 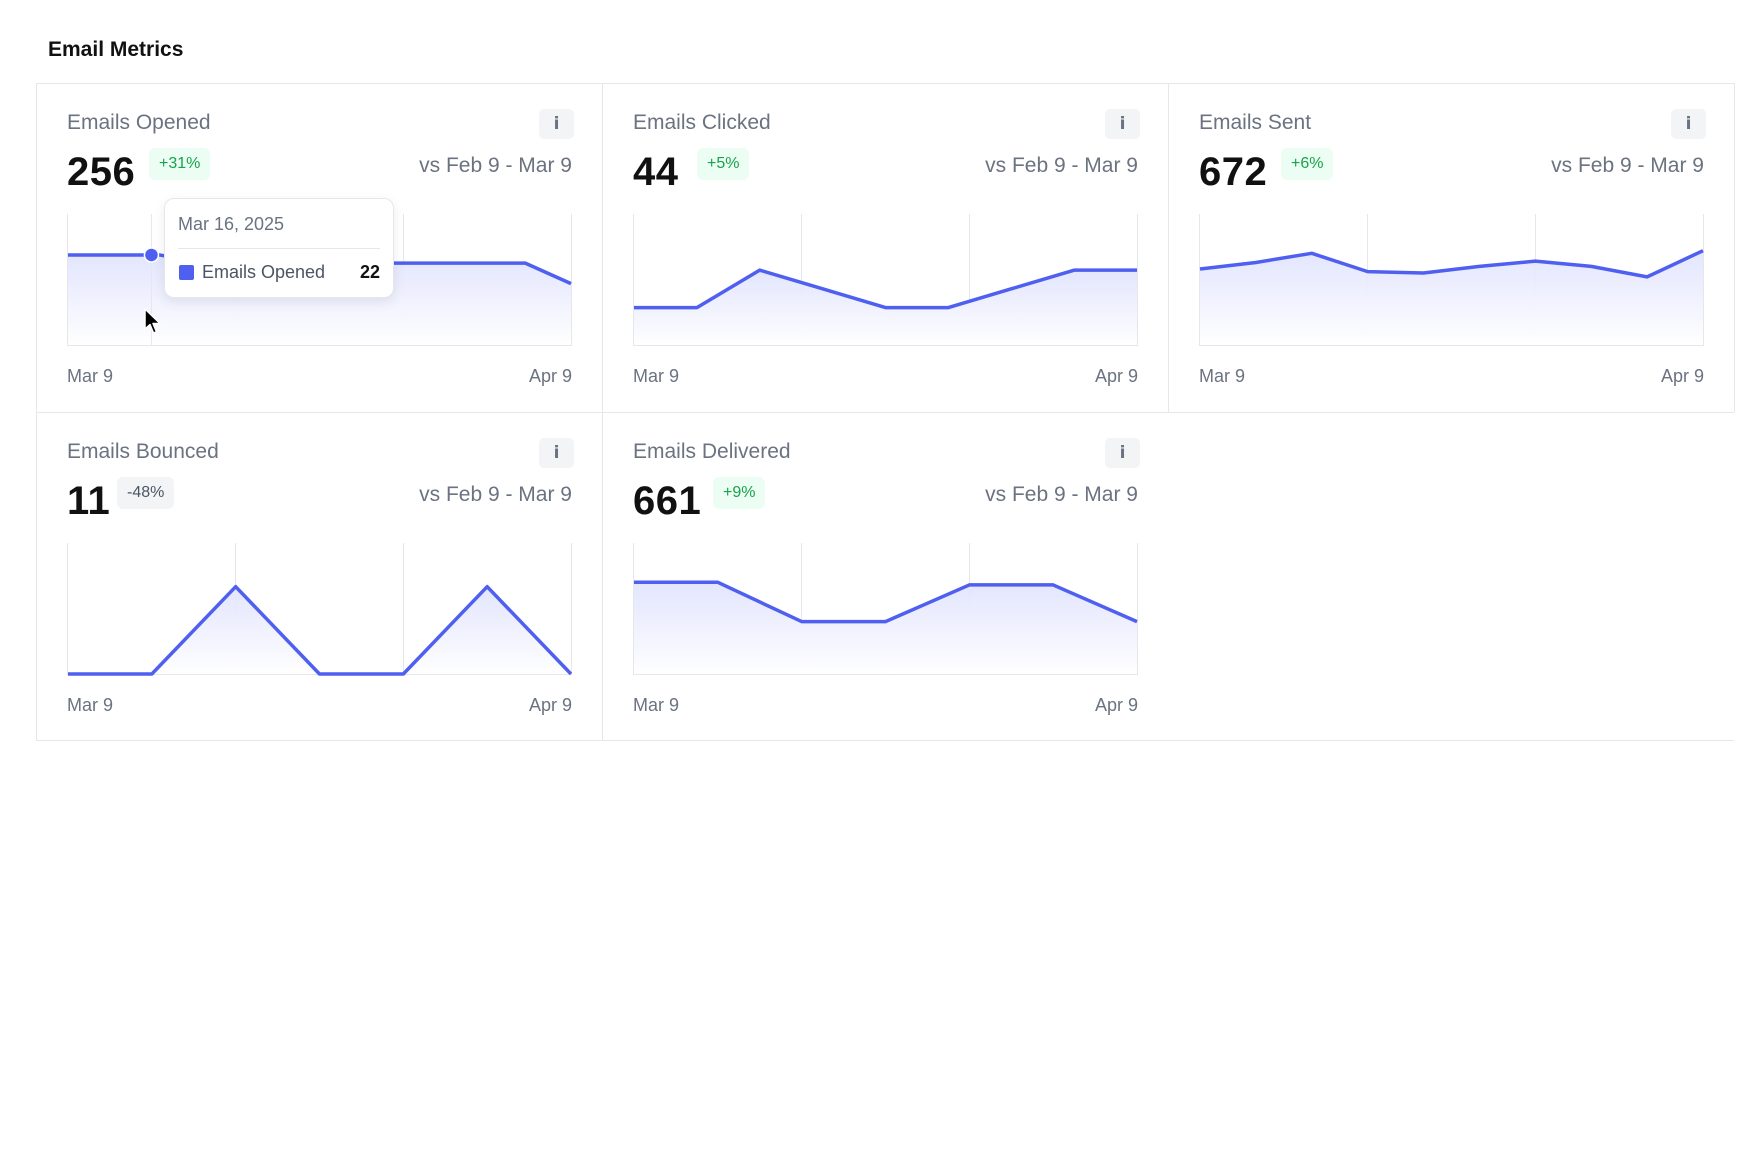 I want to click on chart-tooltip: Mar 16, 2025 Emails Opened 22, so click(x=279, y=248).